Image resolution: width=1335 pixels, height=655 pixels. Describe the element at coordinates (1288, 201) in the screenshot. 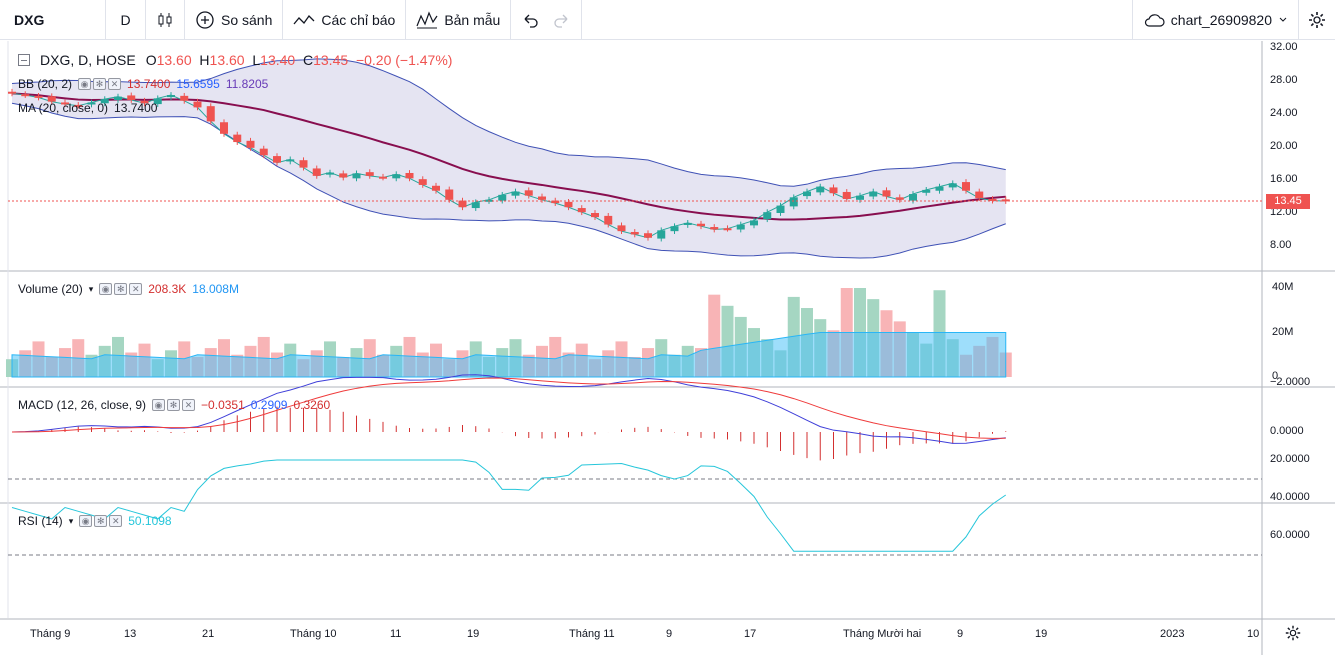

I see `last-price-tag: 13.45` at that location.